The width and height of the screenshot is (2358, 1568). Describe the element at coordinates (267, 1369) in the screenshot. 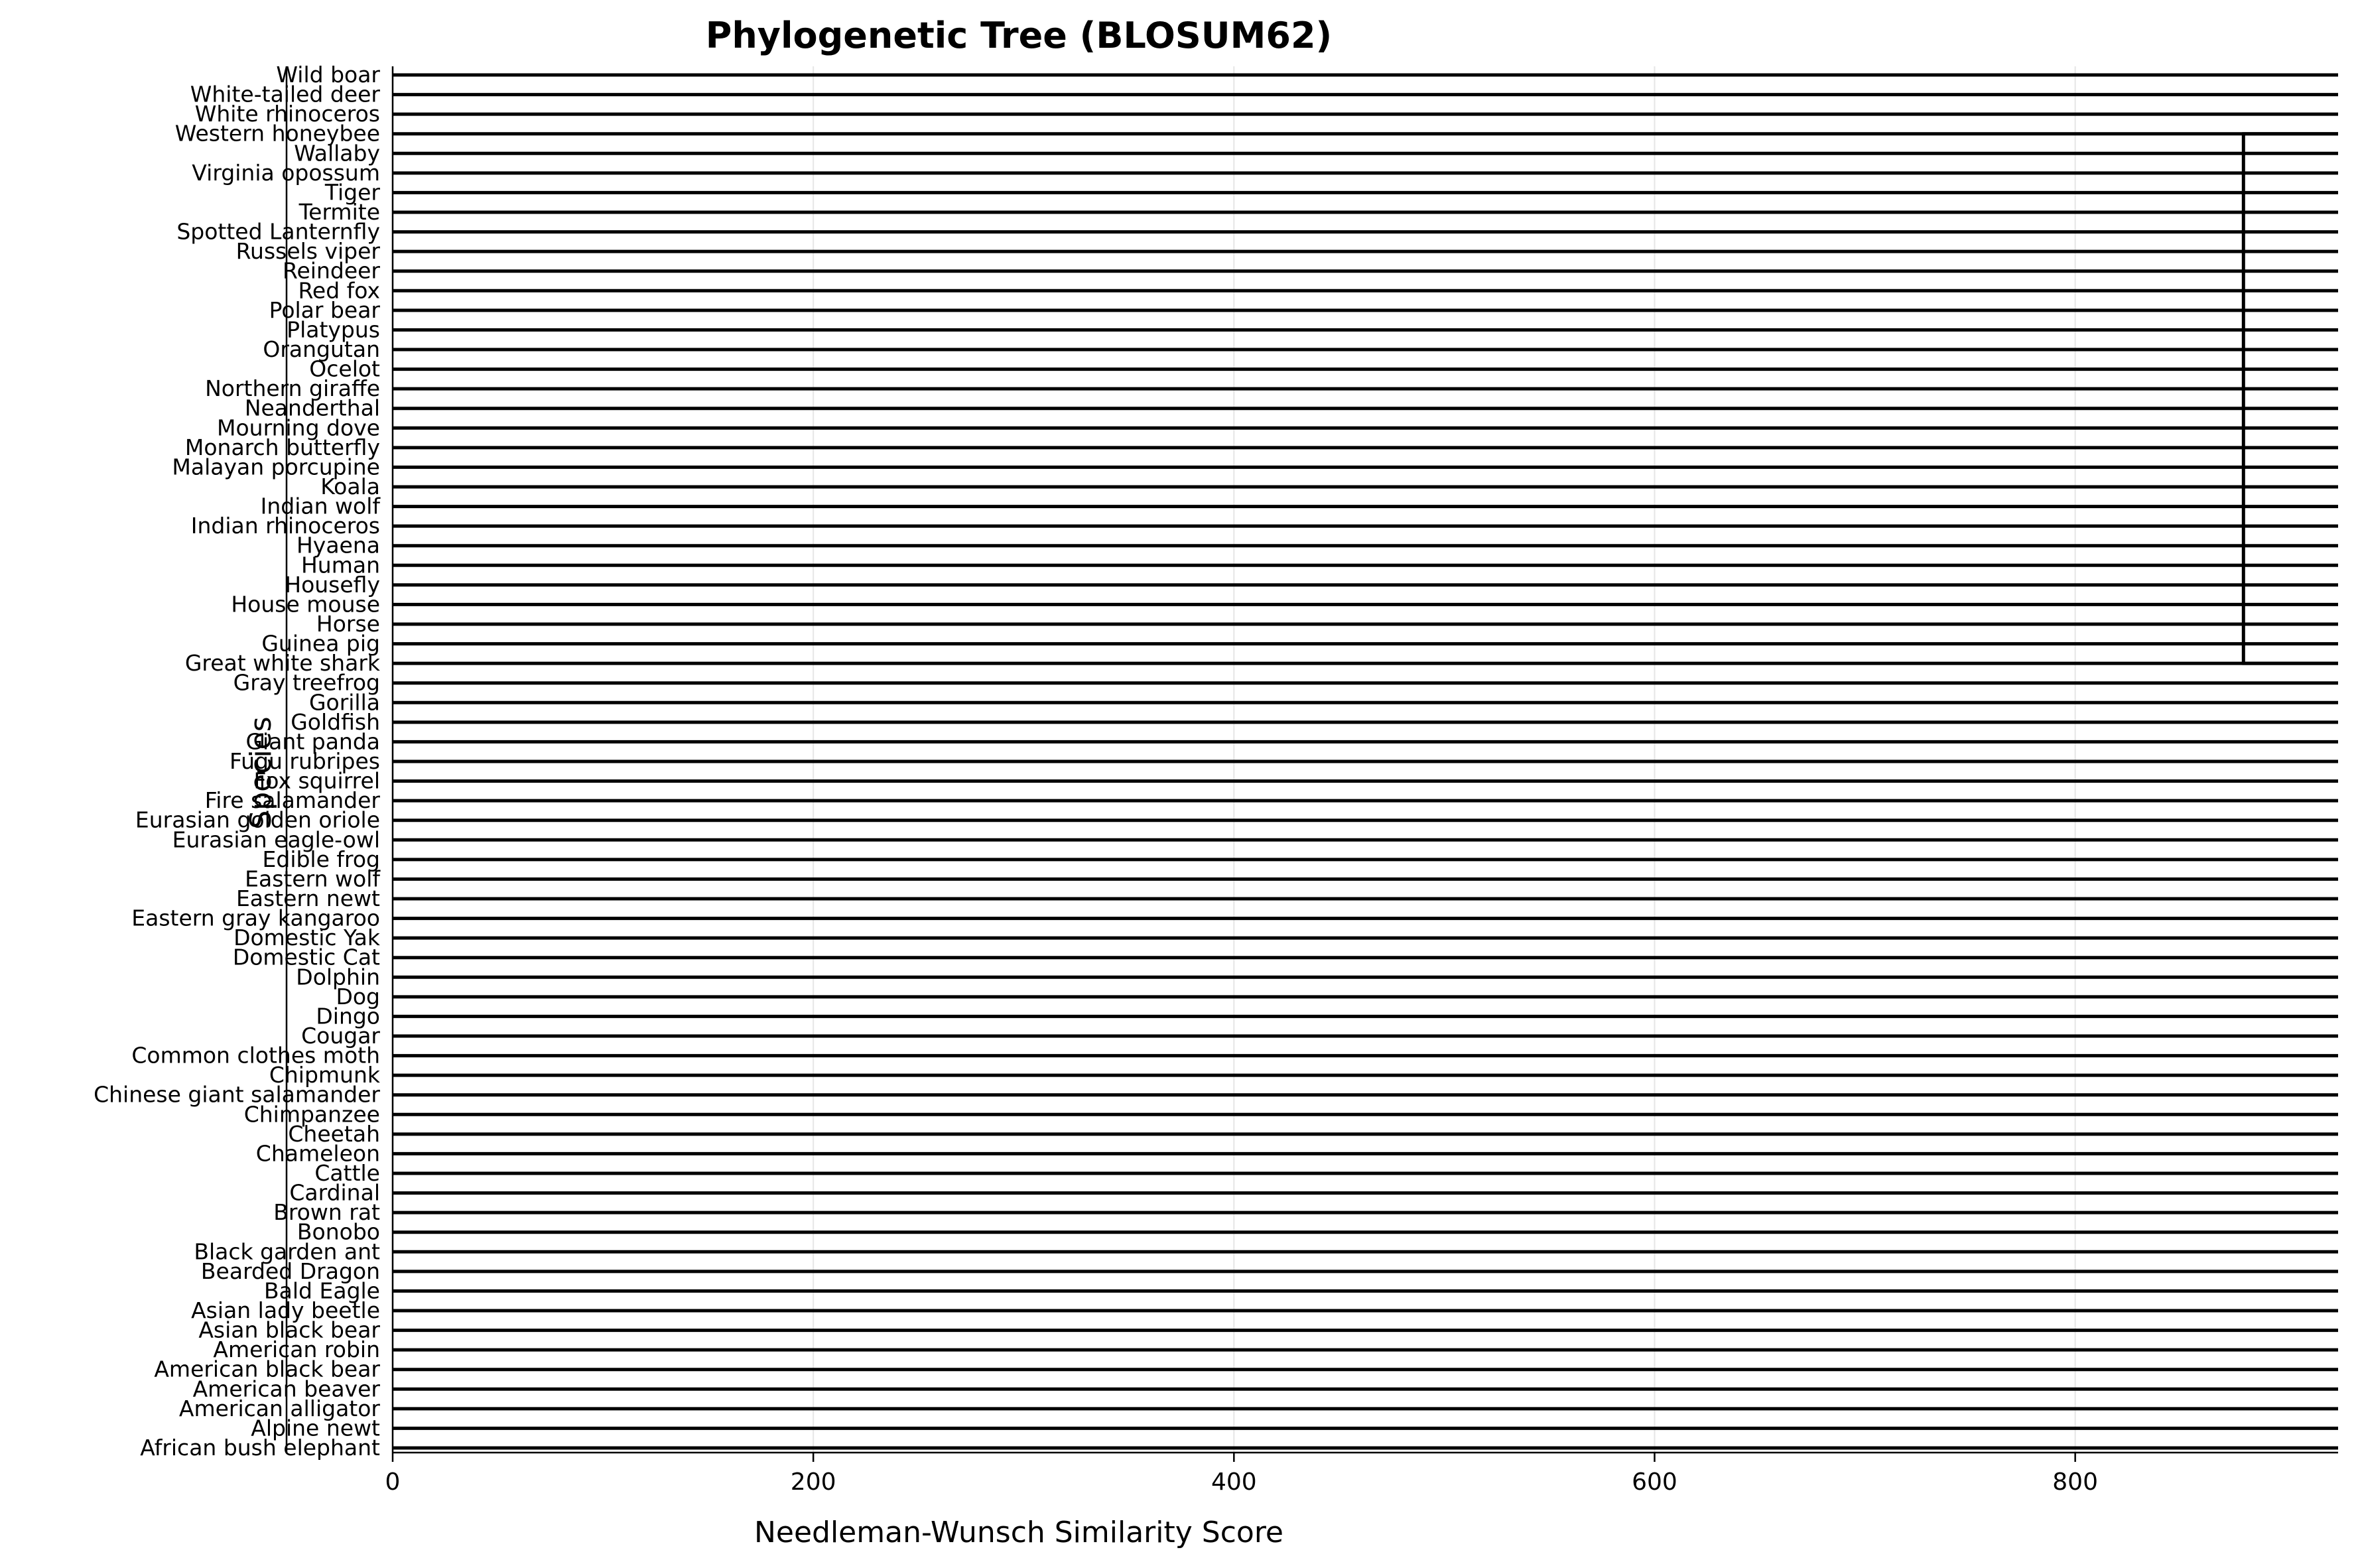

I see `leaf-label: American black bear` at that location.